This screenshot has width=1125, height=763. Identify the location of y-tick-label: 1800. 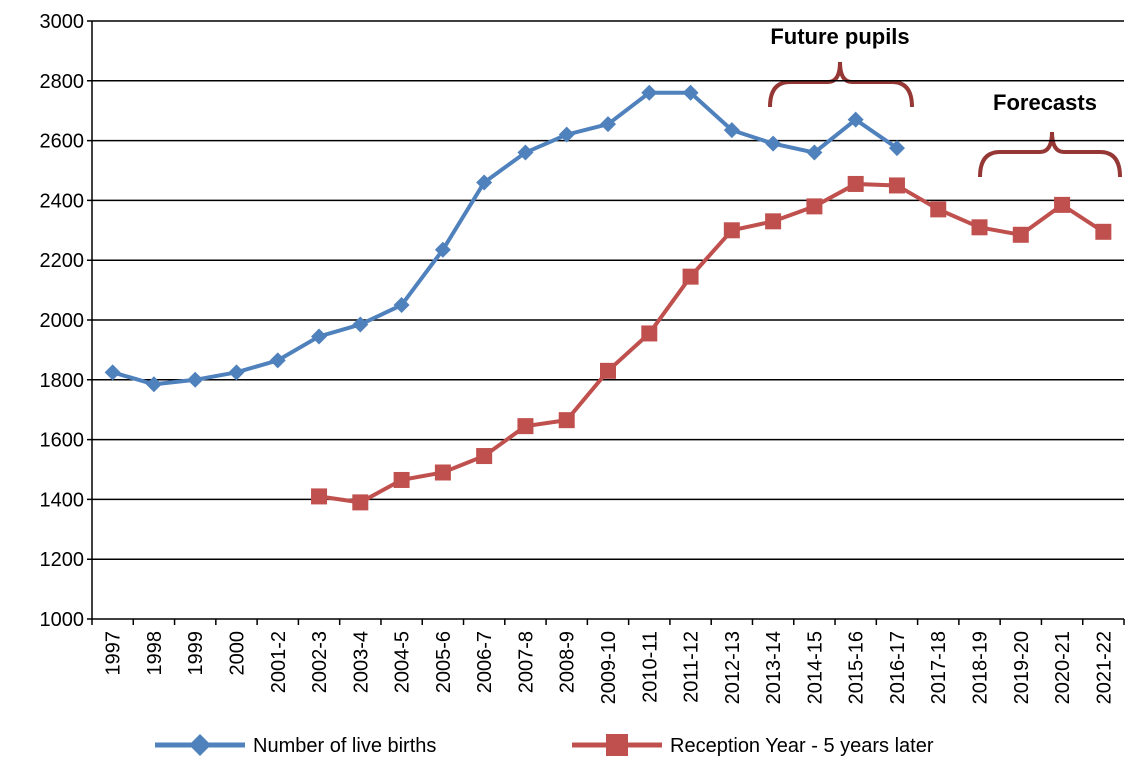
(62, 381).